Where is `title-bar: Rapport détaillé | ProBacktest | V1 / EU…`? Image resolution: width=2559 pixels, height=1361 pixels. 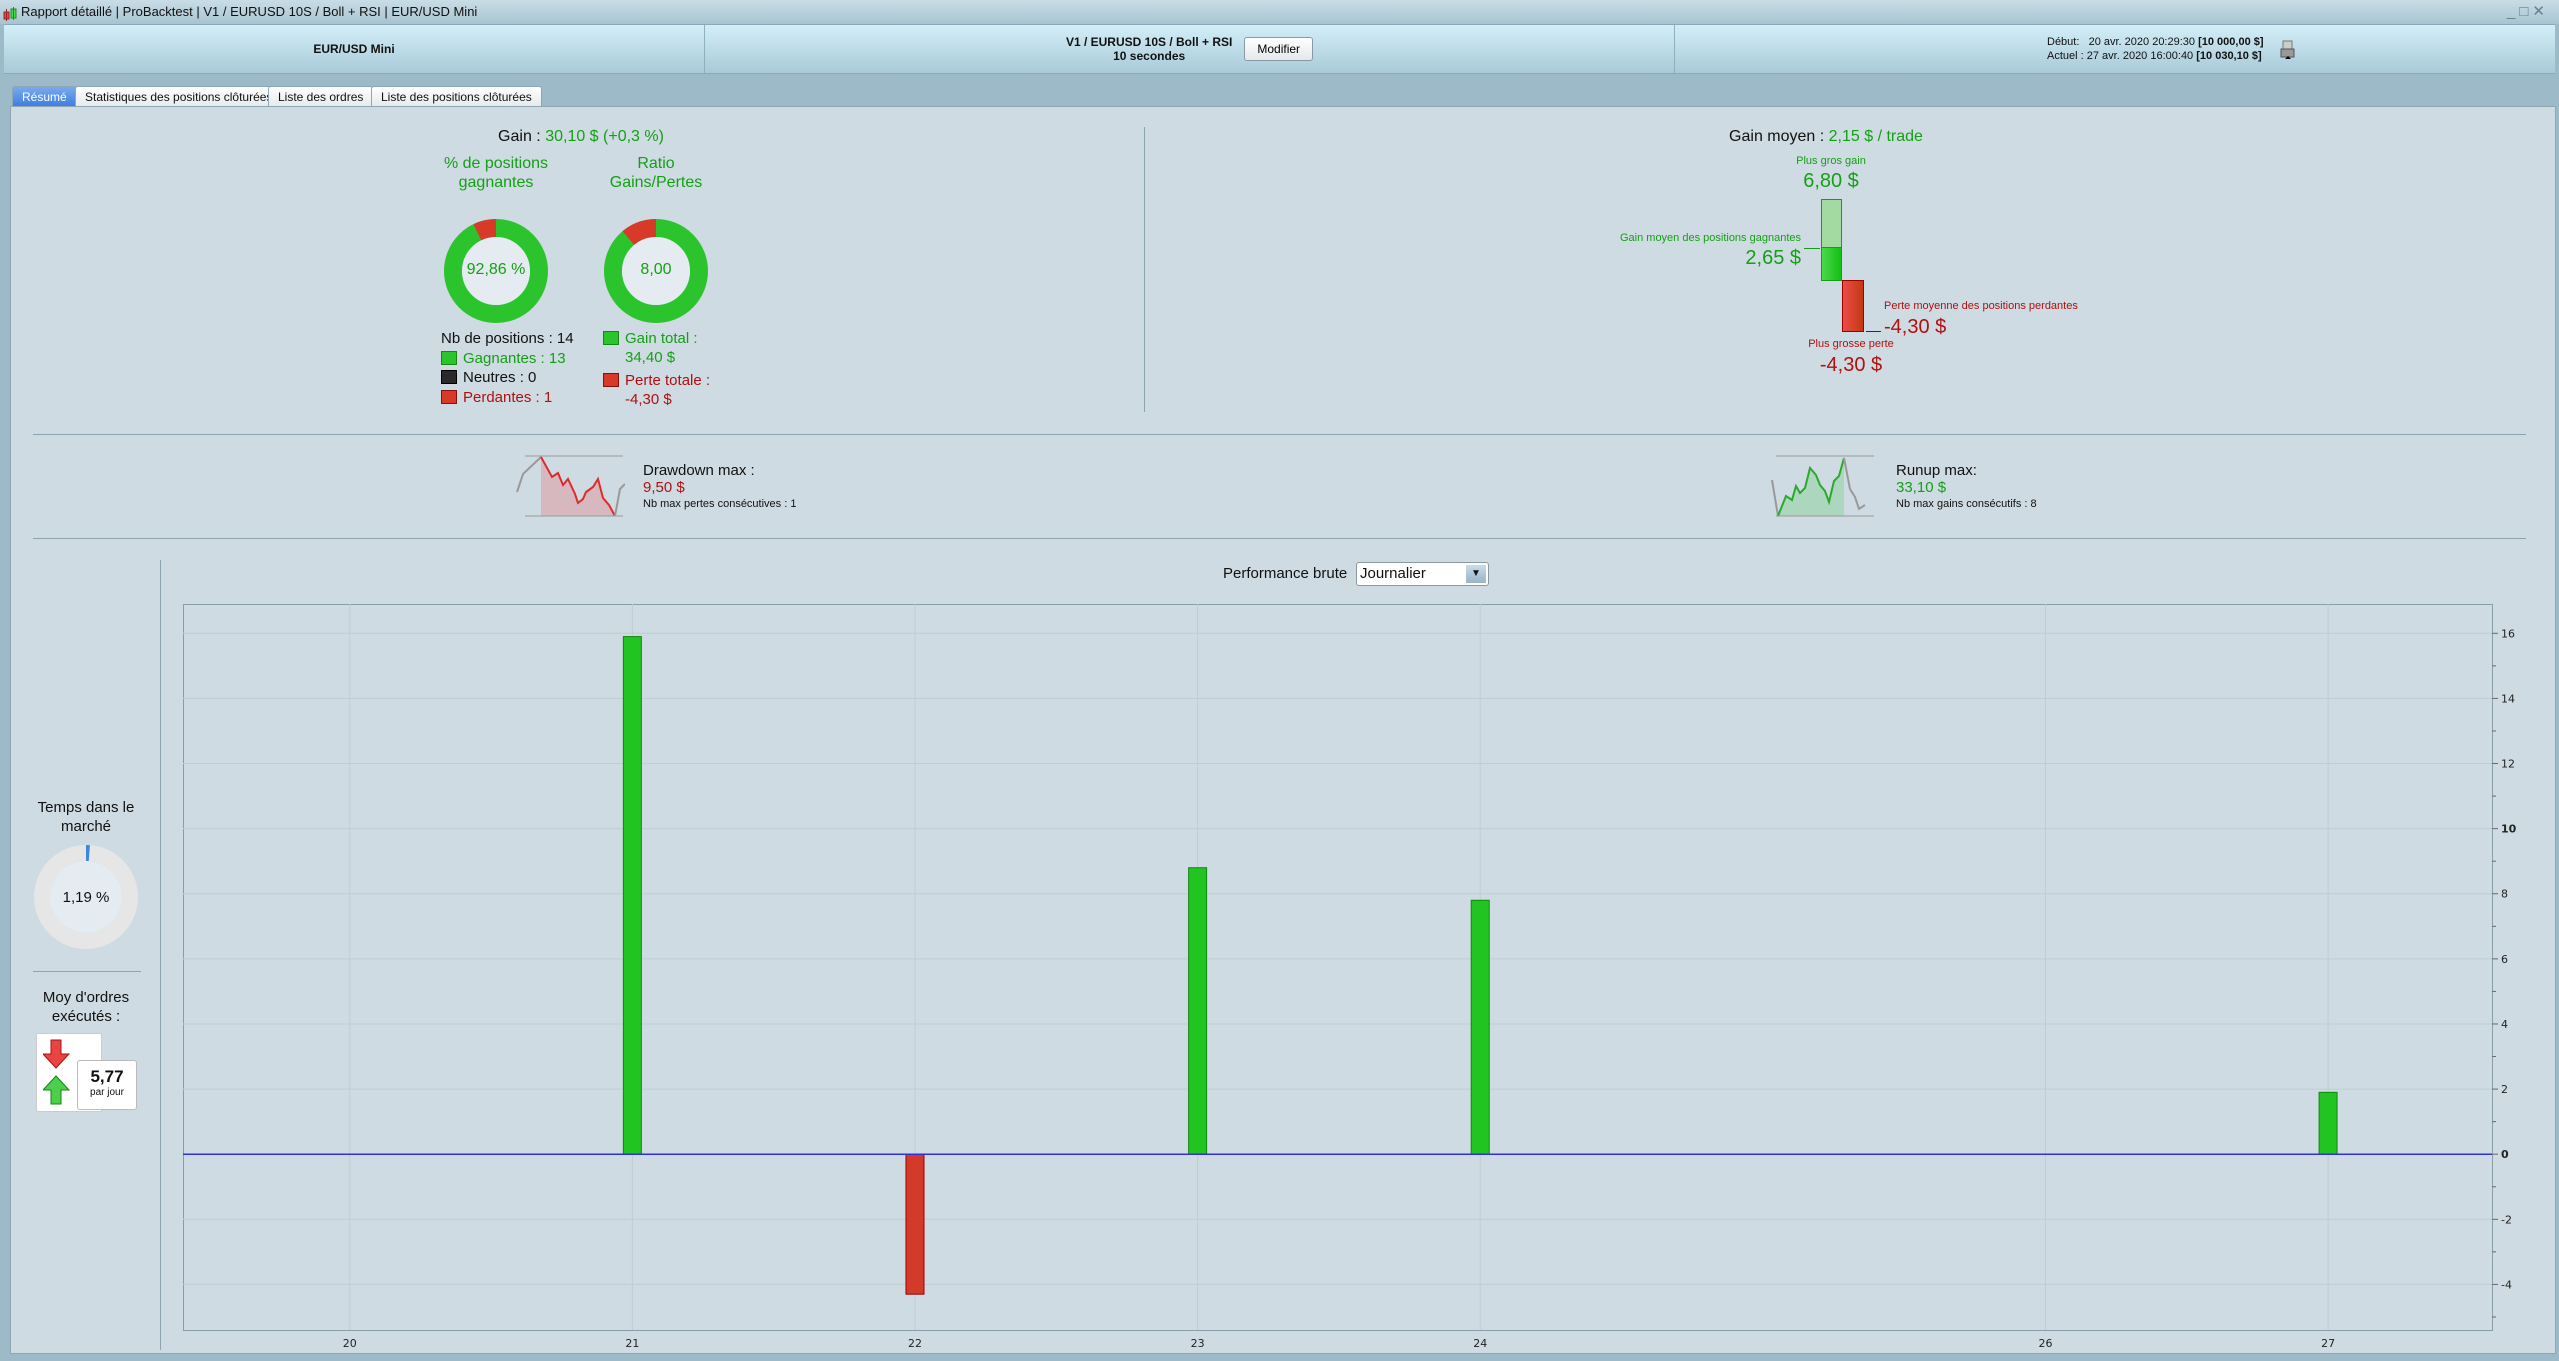
title-bar: Rapport détaillé | ProBacktest | V1 / EU… is located at coordinates (1279, 12).